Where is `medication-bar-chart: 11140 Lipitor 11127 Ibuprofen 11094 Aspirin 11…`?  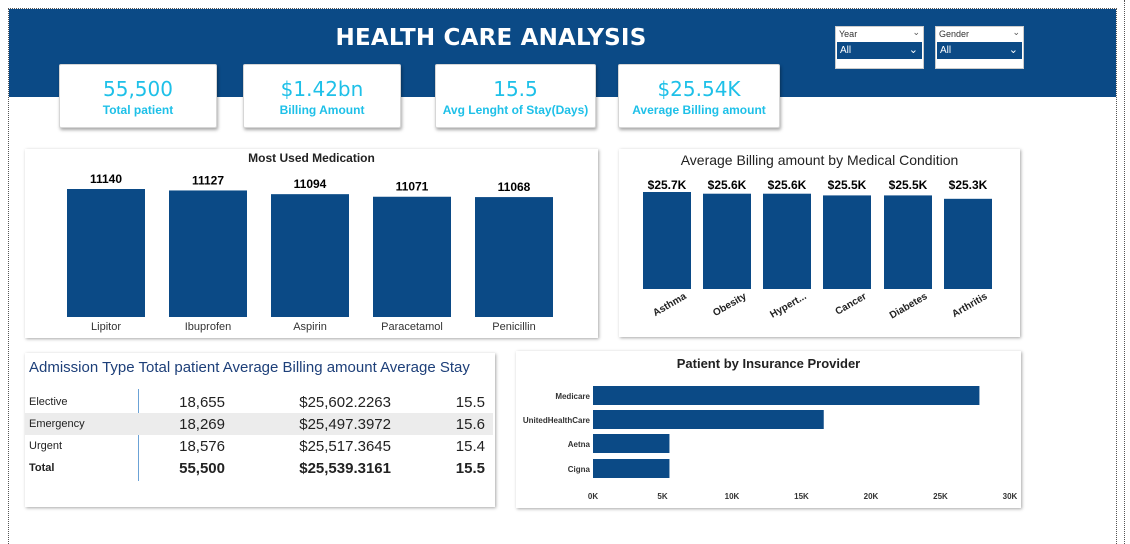 medication-bar-chart: 11140 Lipitor 11127 Ibuprofen 11094 Aspirin 11… is located at coordinates (310, 252).